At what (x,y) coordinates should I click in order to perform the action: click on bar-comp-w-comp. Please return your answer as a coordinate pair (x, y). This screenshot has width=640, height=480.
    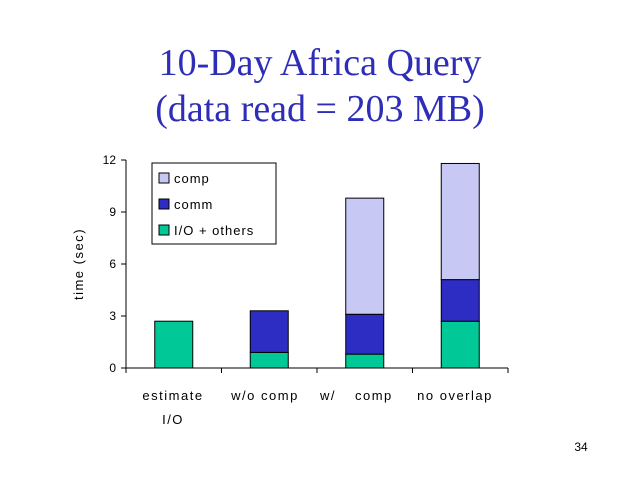
    Looking at the image, I should click on (365, 256).